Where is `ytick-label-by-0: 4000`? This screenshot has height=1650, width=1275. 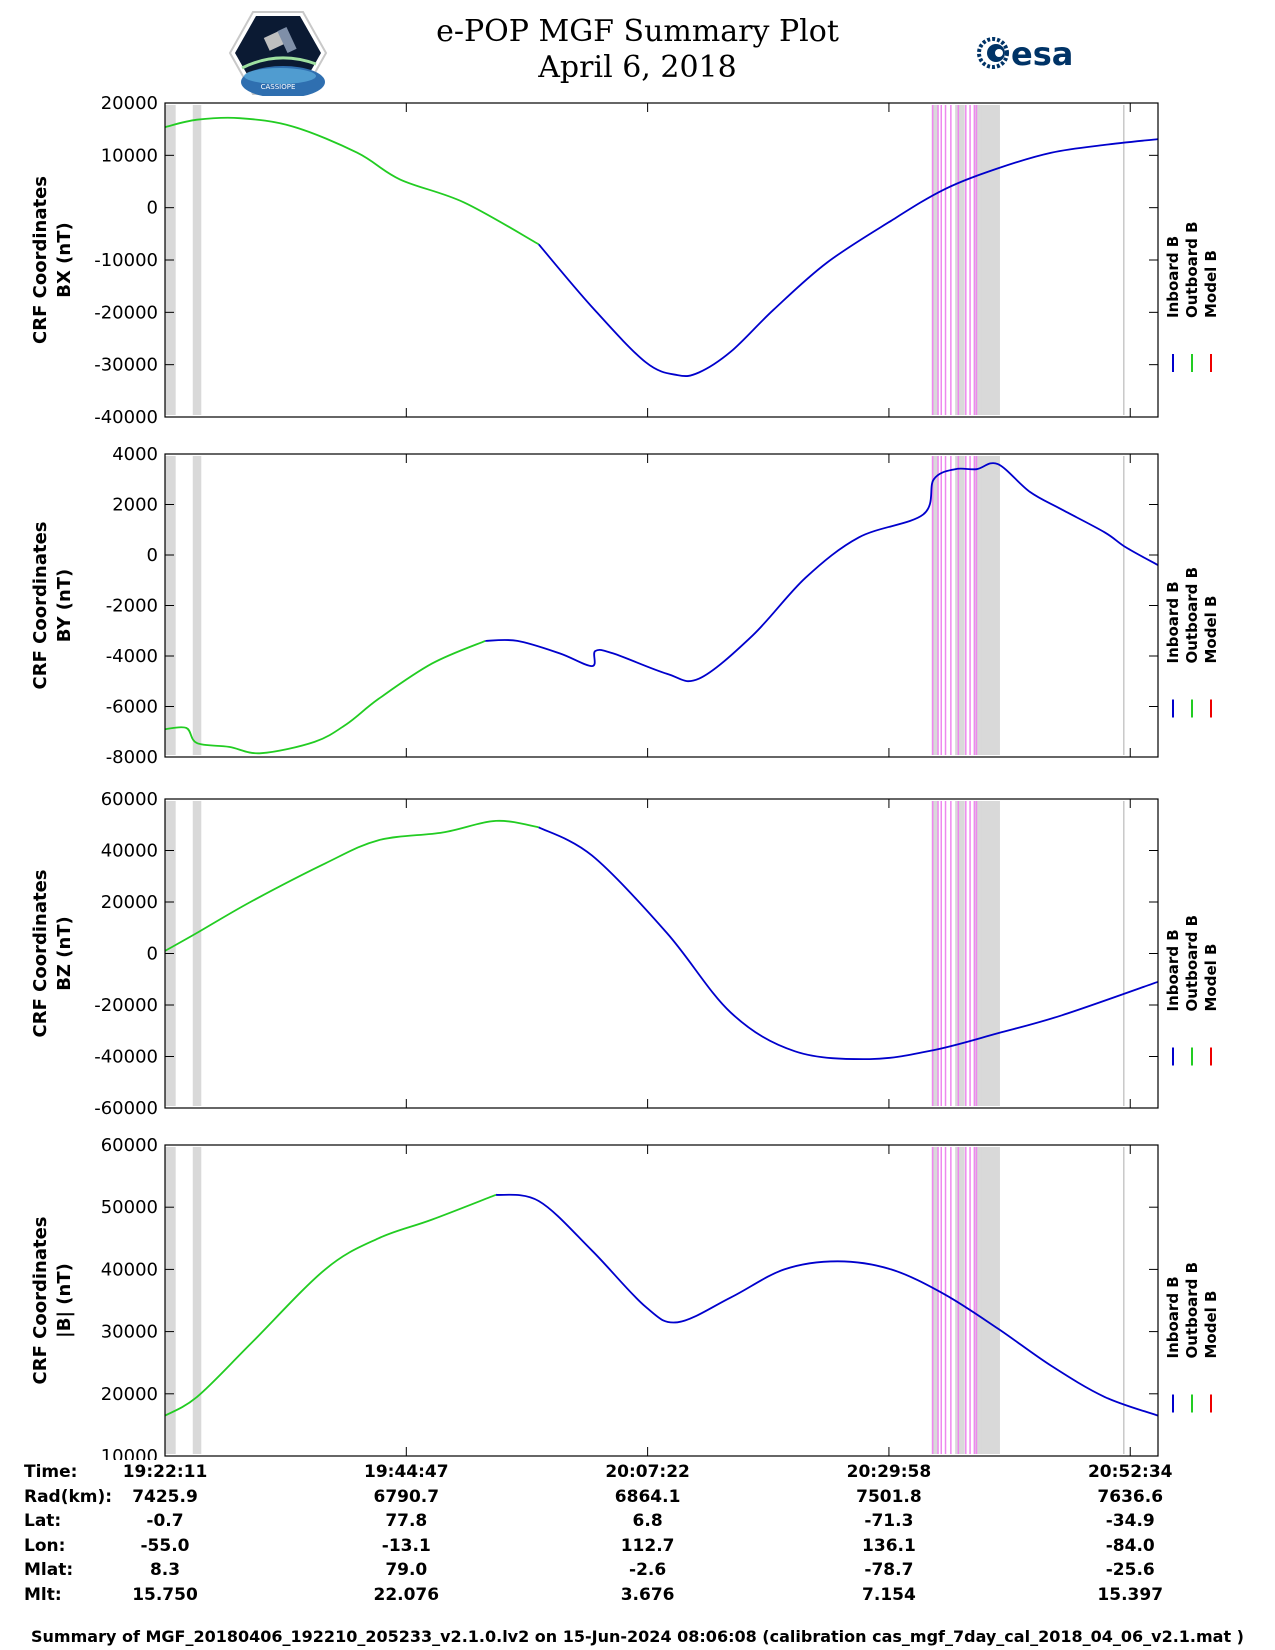 ytick-label-by-0: 4000 is located at coordinates (135, 454).